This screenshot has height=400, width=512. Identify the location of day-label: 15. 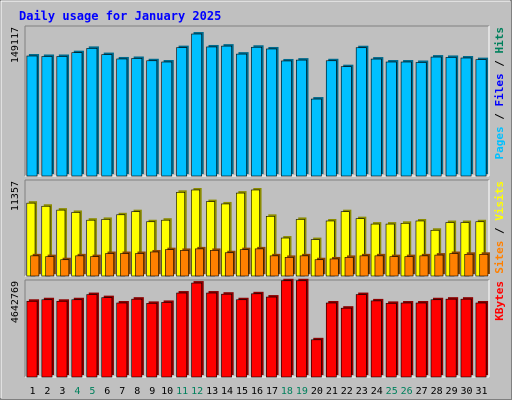
(242, 391).